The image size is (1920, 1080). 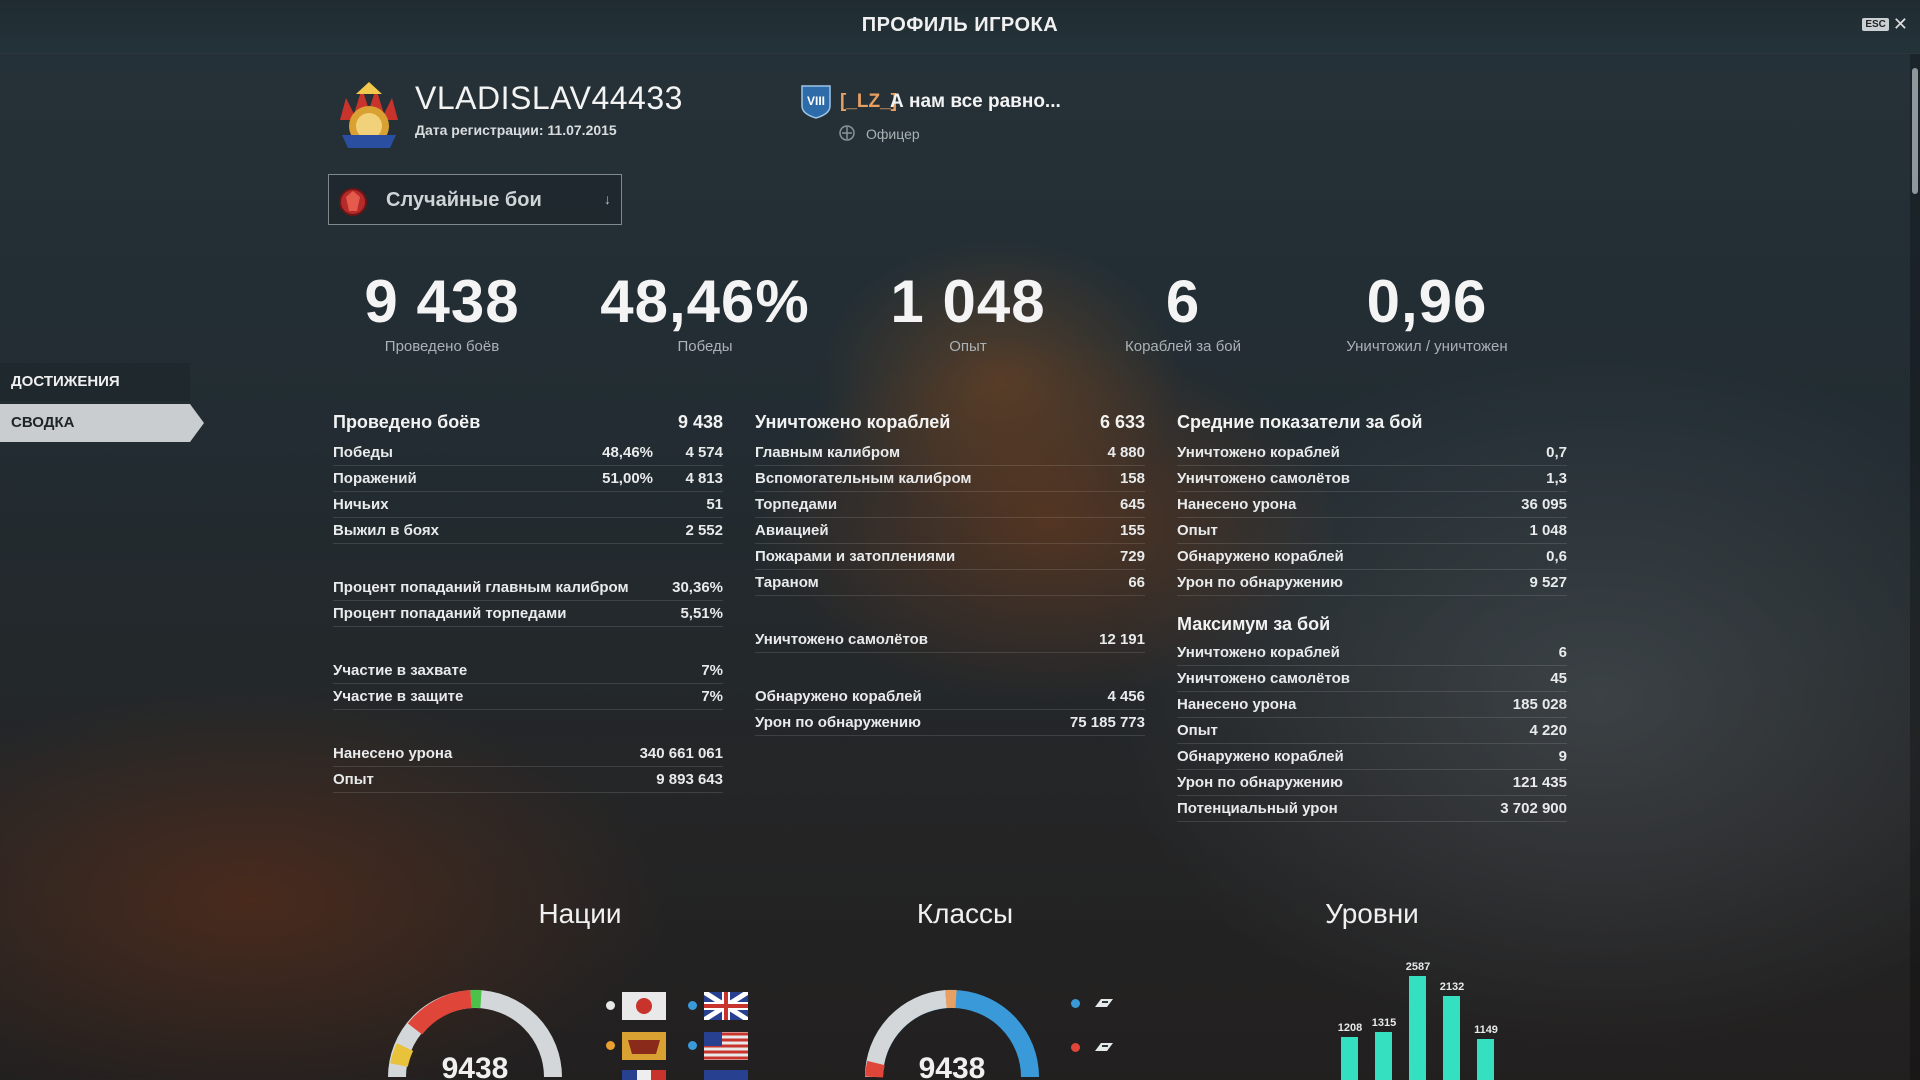 What do you see at coordinates (726, 1006) in the screenshot?
I see `uk-flag-icon` at bounding box center [726, 1006].